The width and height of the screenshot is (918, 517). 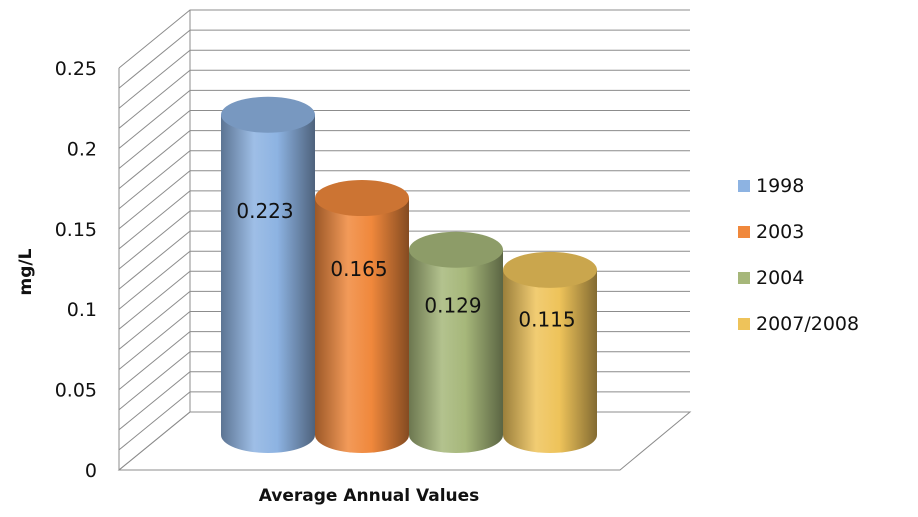 What do you see at coordinates (369, 496) in the screenshot?
I see `x-axis-label: Average Annual Values` at bounding box center [369, 496].